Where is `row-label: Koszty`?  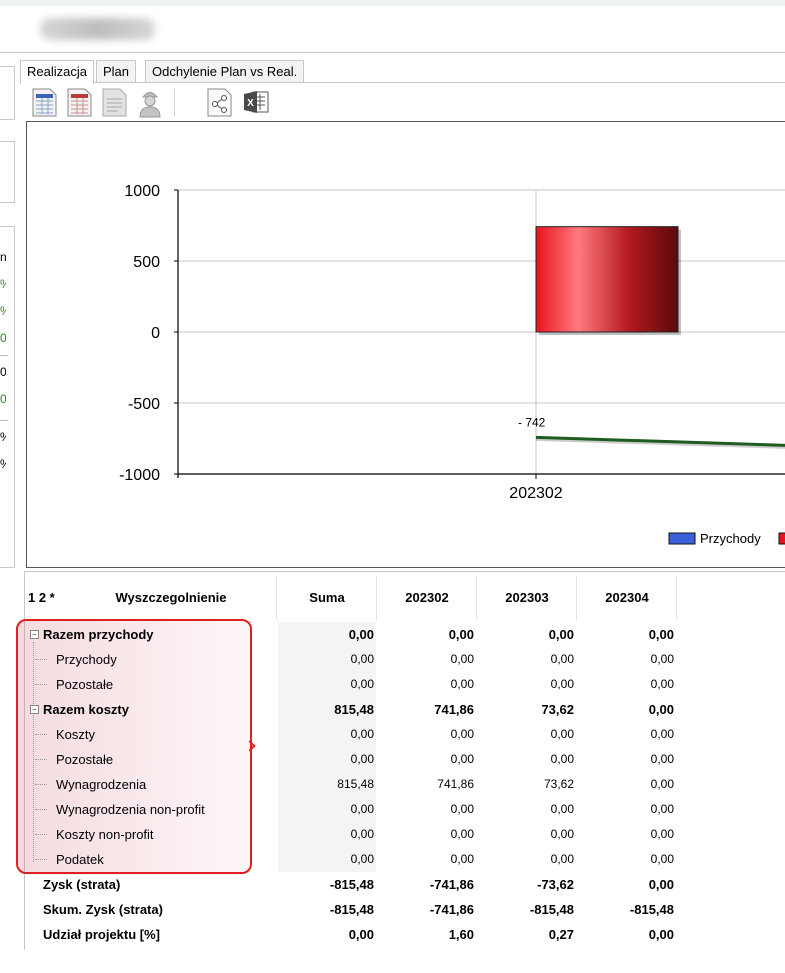
row-label: Koszty is located at coordinates (76, 734).